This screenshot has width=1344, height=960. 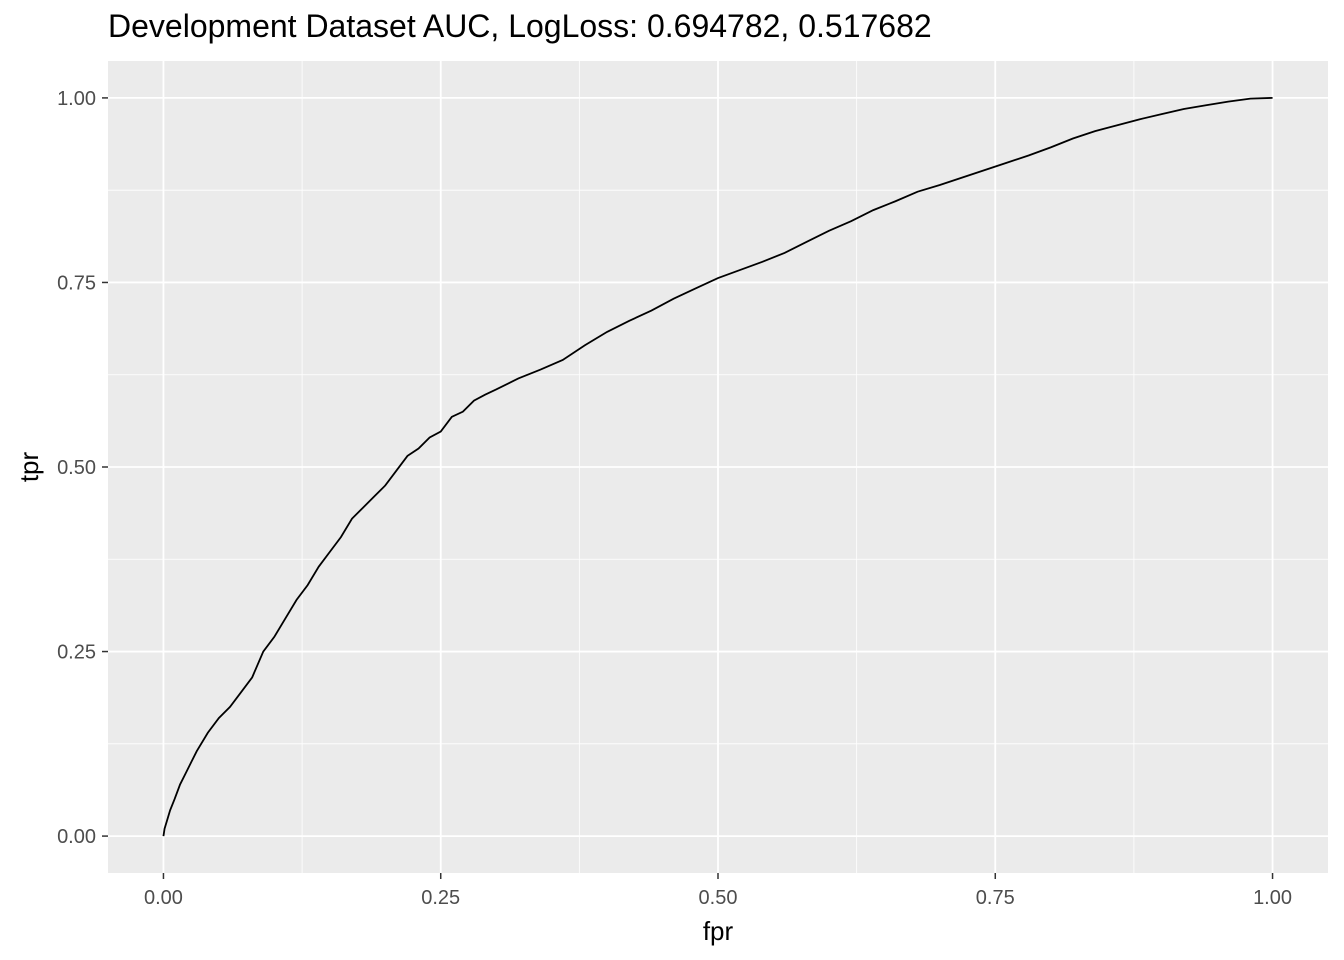 I want to click on y-axis-ticks: 0.00 0.25 0.50 0.75 1.00, so click(x=82, y=468).